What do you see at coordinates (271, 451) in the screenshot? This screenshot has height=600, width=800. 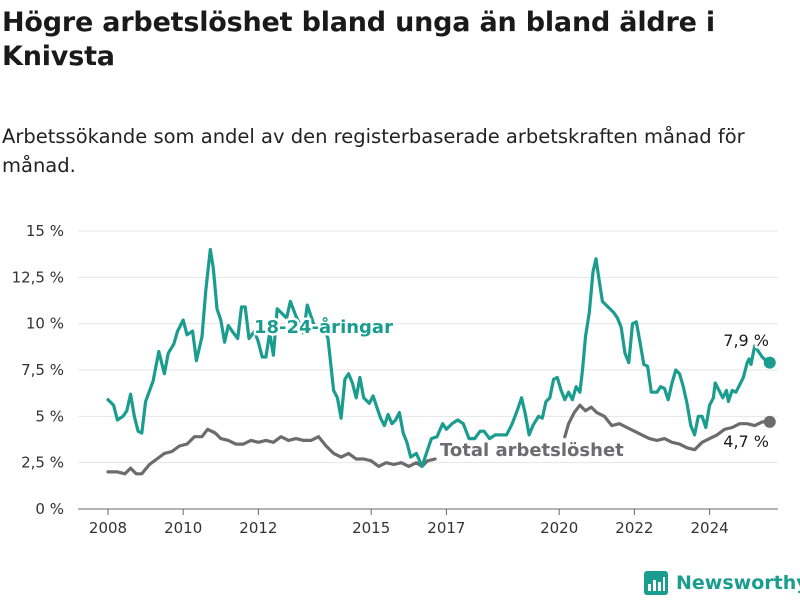 I see `total-series-line` at bounding box center [271, 451].